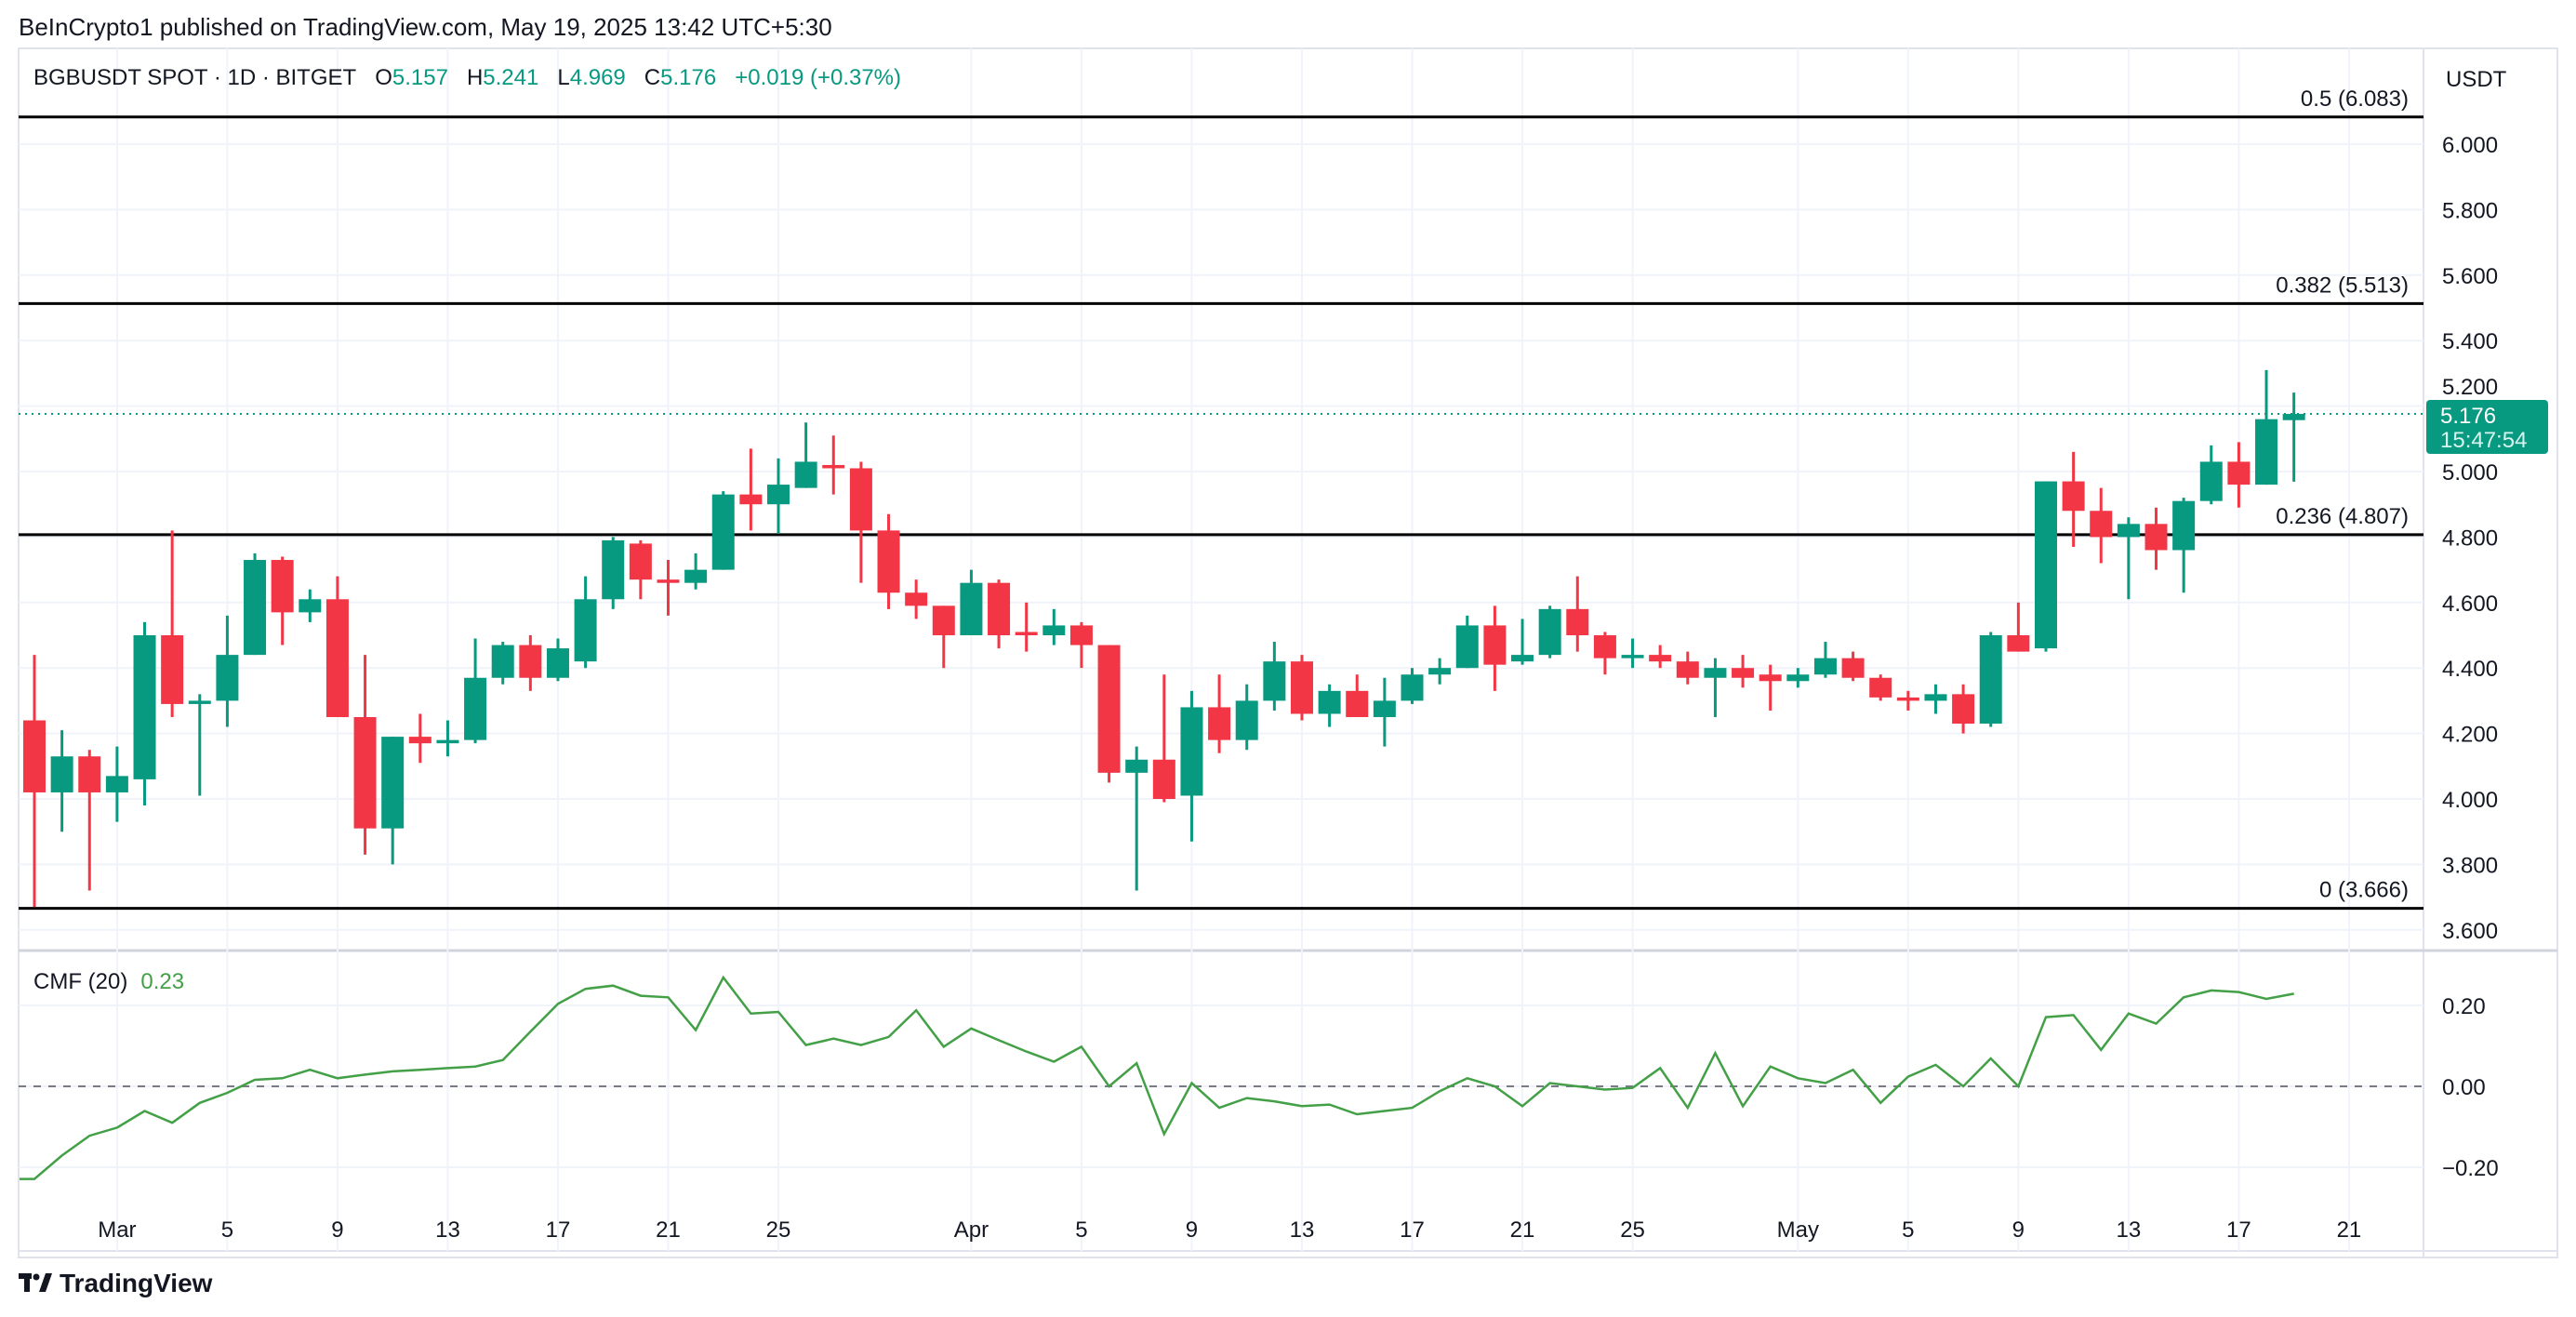 This screenshot has height=1317, width=2576. What do you see at coordinates (195, 77) in the screenshot?
I see `symbol-title: BGBUSDT SPOT · 1D · BITGET` at bounding box center [195, 77].